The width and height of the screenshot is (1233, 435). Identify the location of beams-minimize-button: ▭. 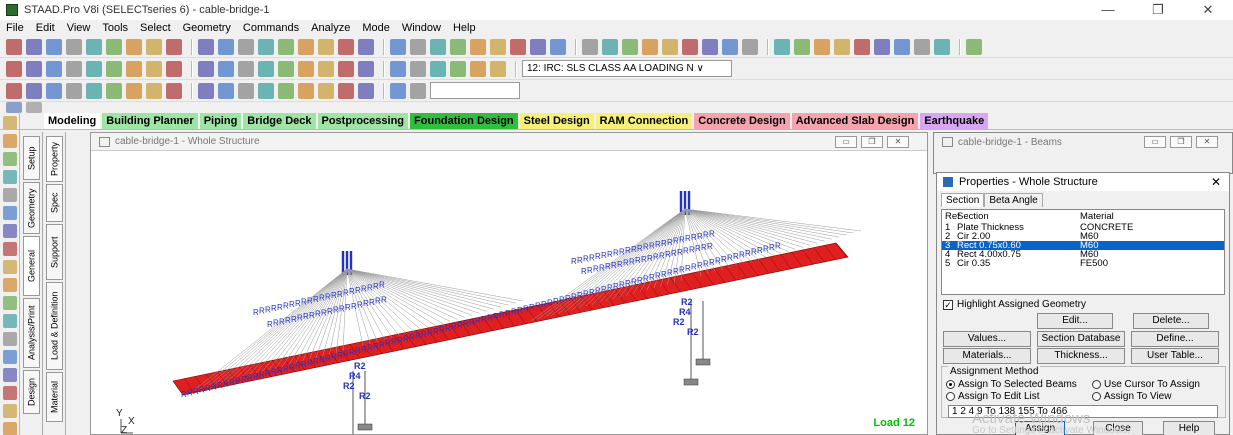
(1155, 142).